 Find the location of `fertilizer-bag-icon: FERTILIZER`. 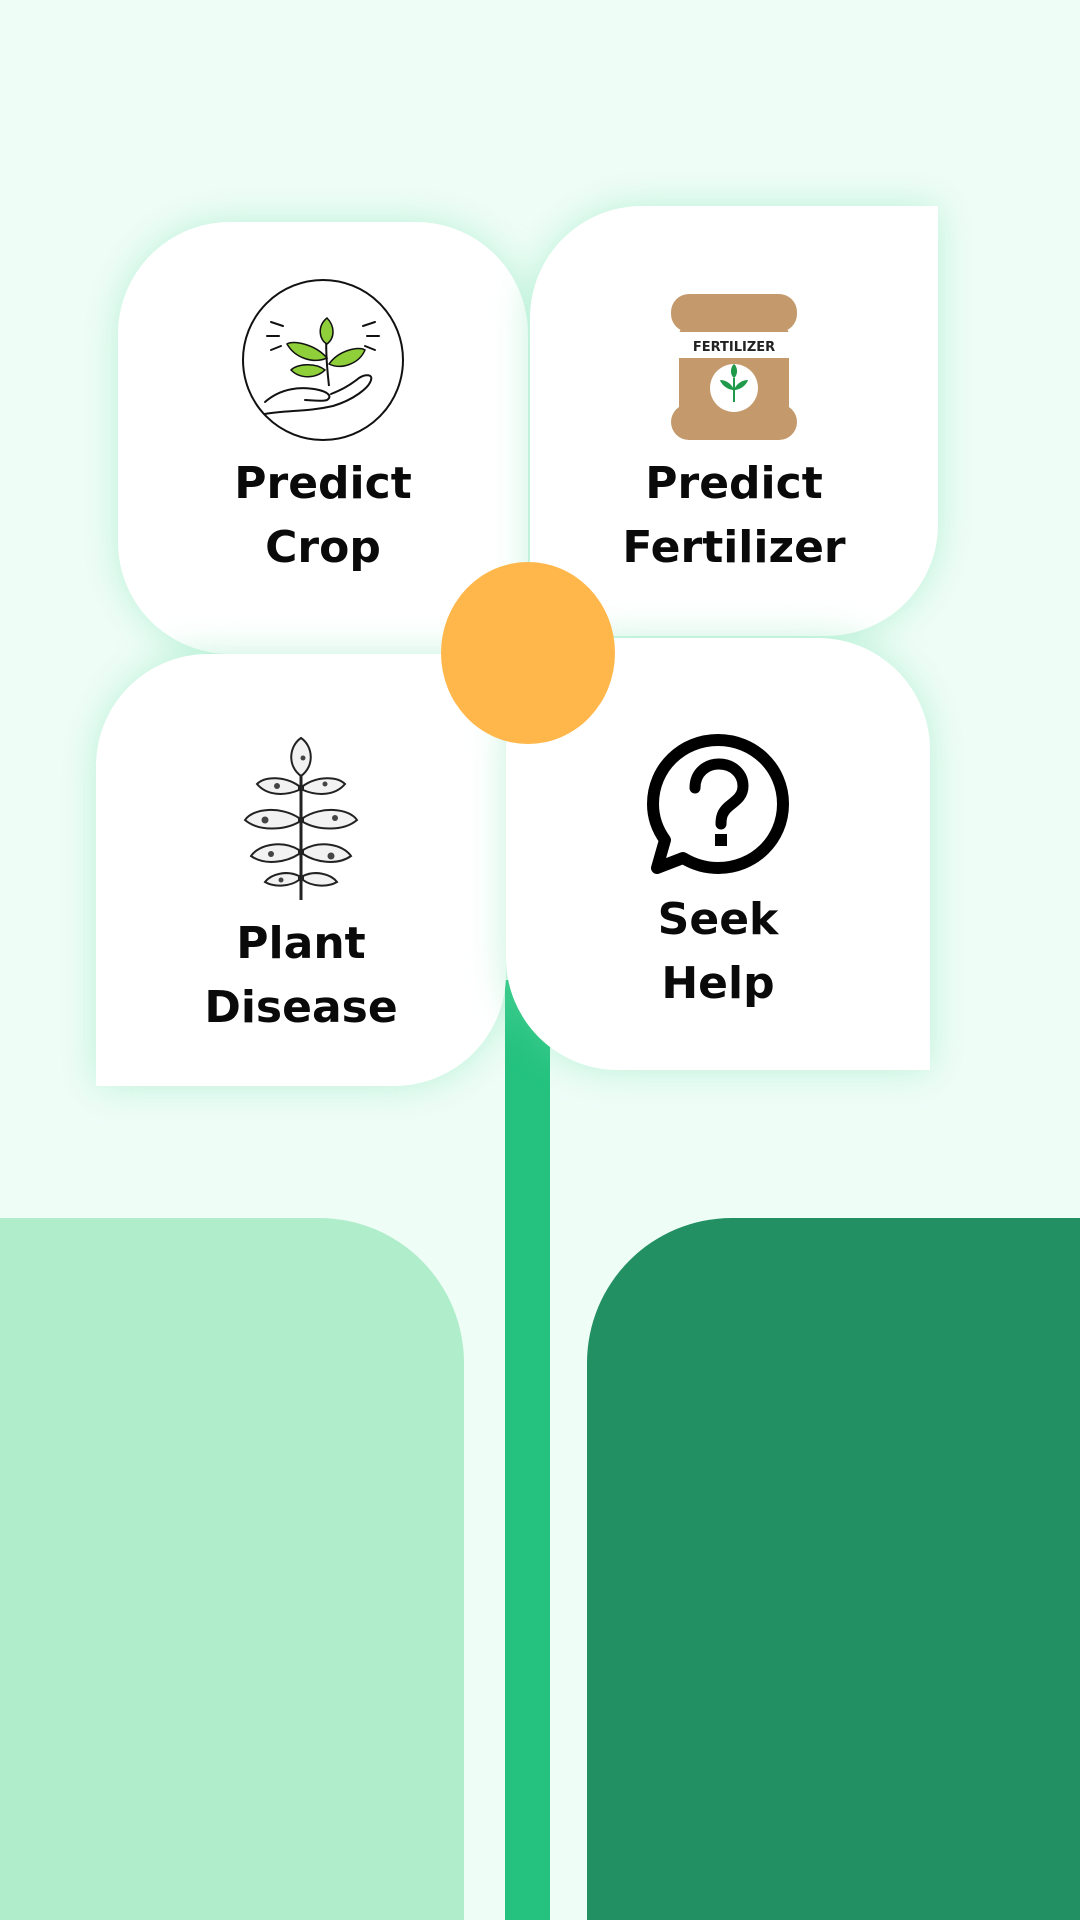

fertilizer-bag-icon: FERTILIZER is located at coordinates (734, 367).